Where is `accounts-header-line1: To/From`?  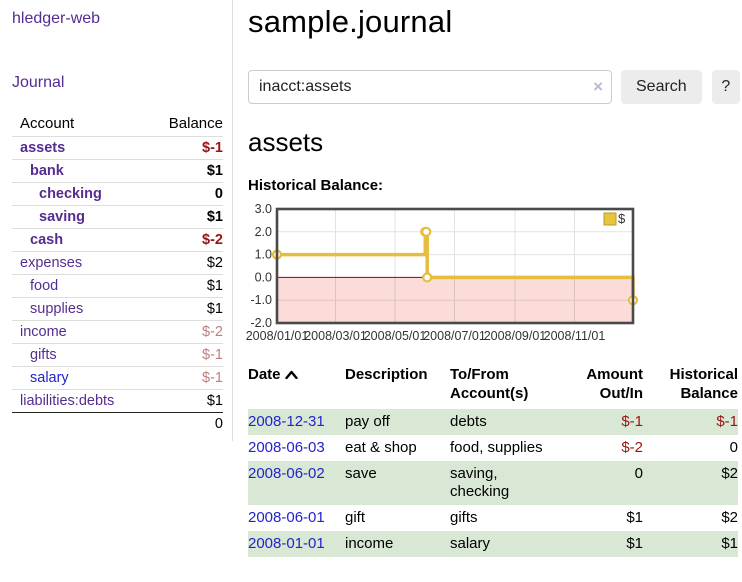
accounts-header-line1: To/From is located at coordinates (479, 374).